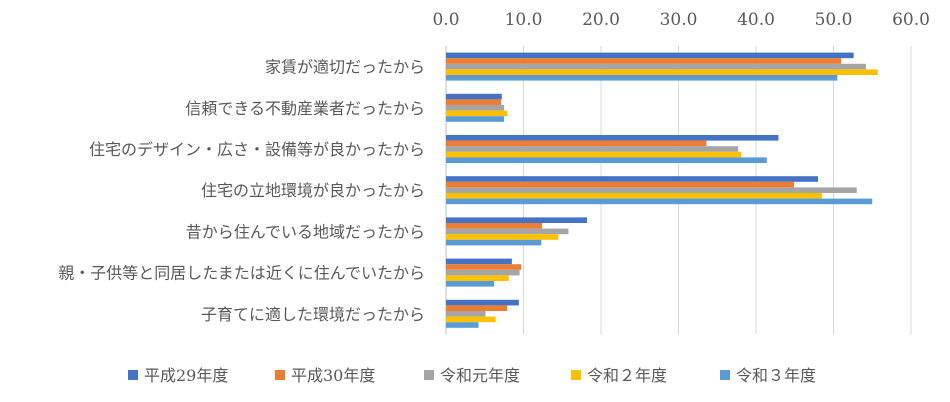 The width and height of the screenshot is (950, 402). Describe the element at coordinates (313, 190) in the screenshot. I see `category-label: 住宅の立地環境が良かったから` at that location.